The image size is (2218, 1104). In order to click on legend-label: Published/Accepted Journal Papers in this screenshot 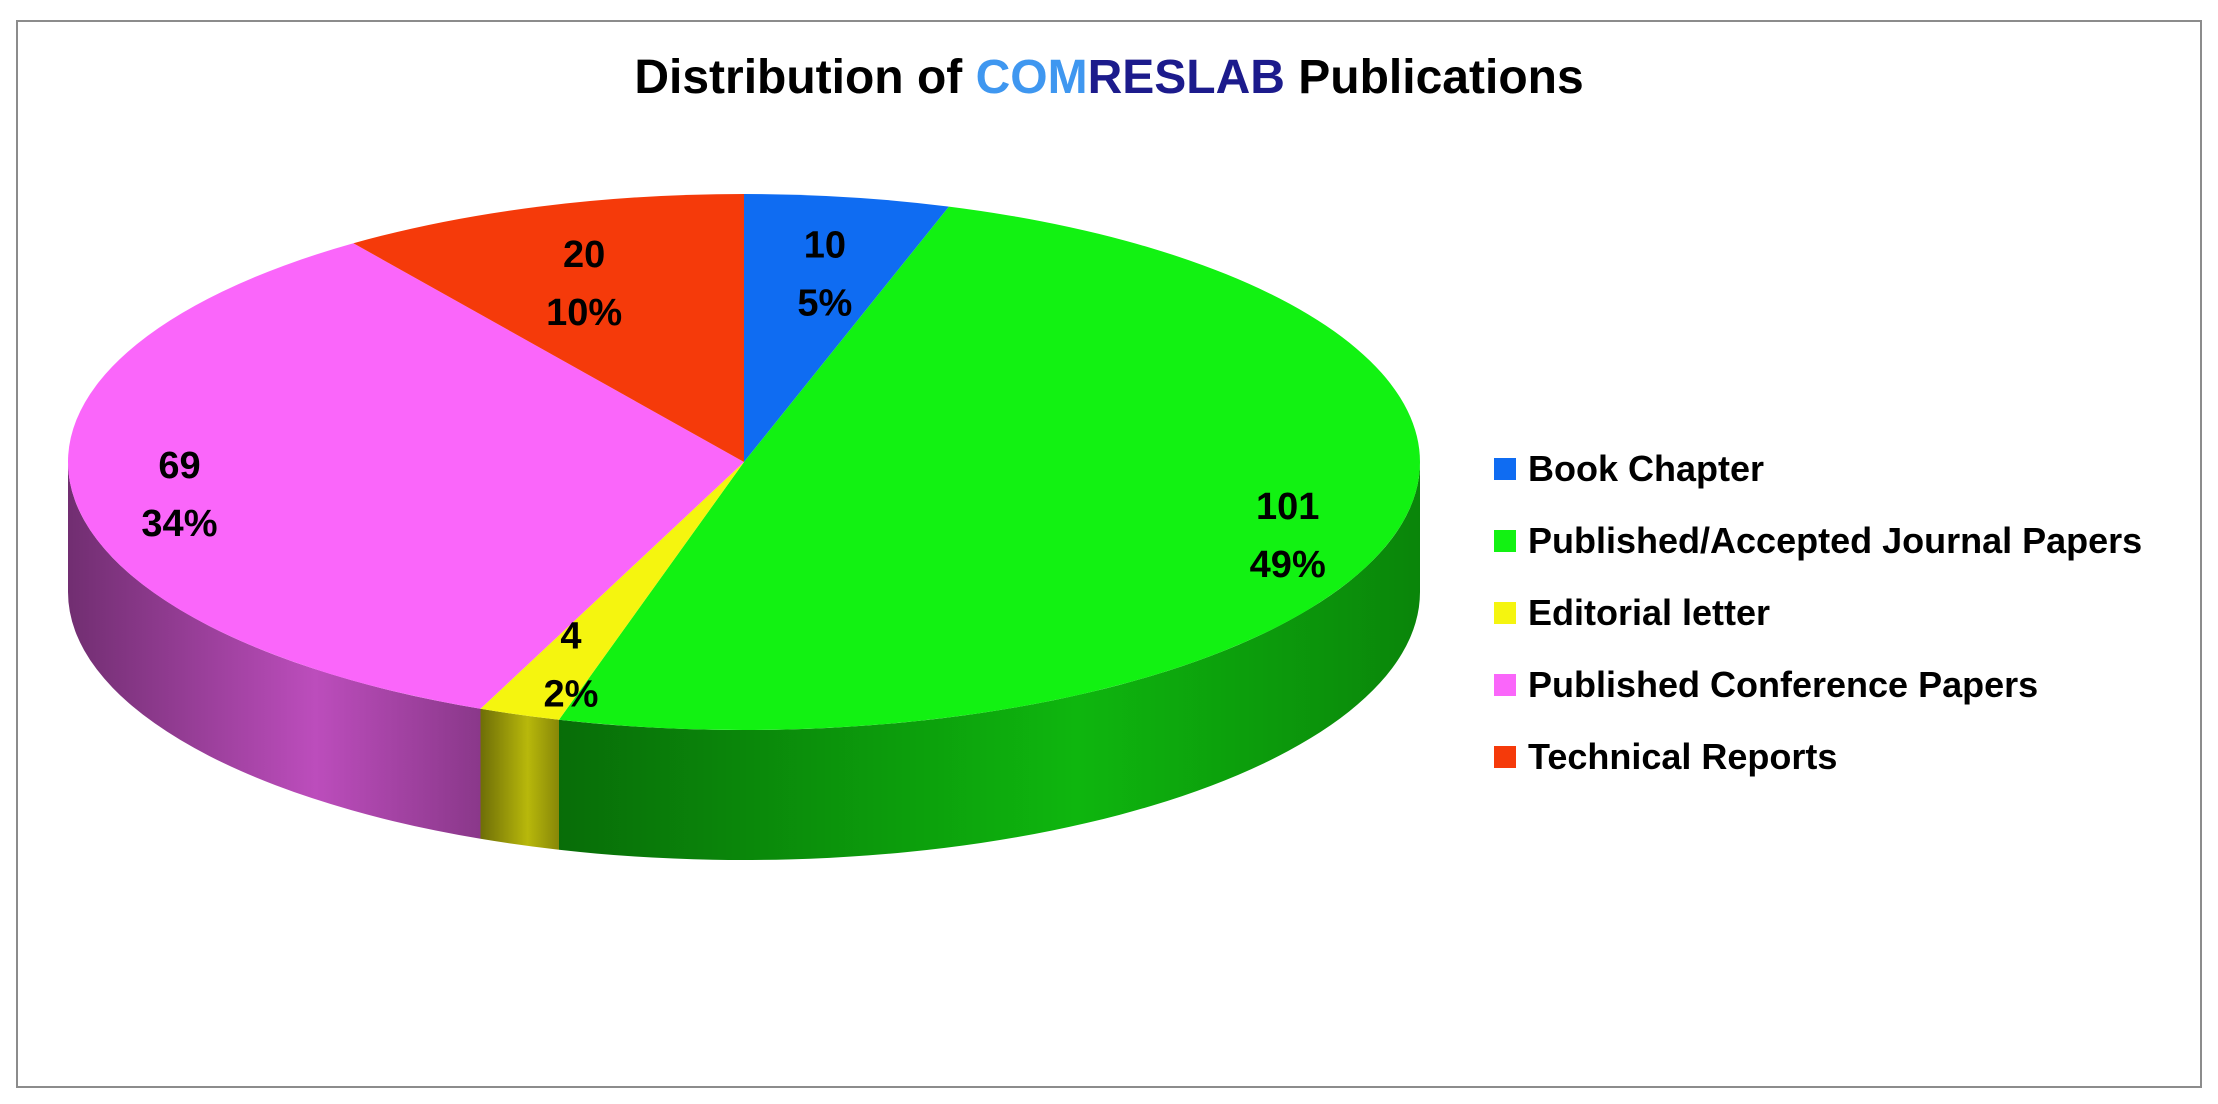, I will do `click(1835, 540)`.